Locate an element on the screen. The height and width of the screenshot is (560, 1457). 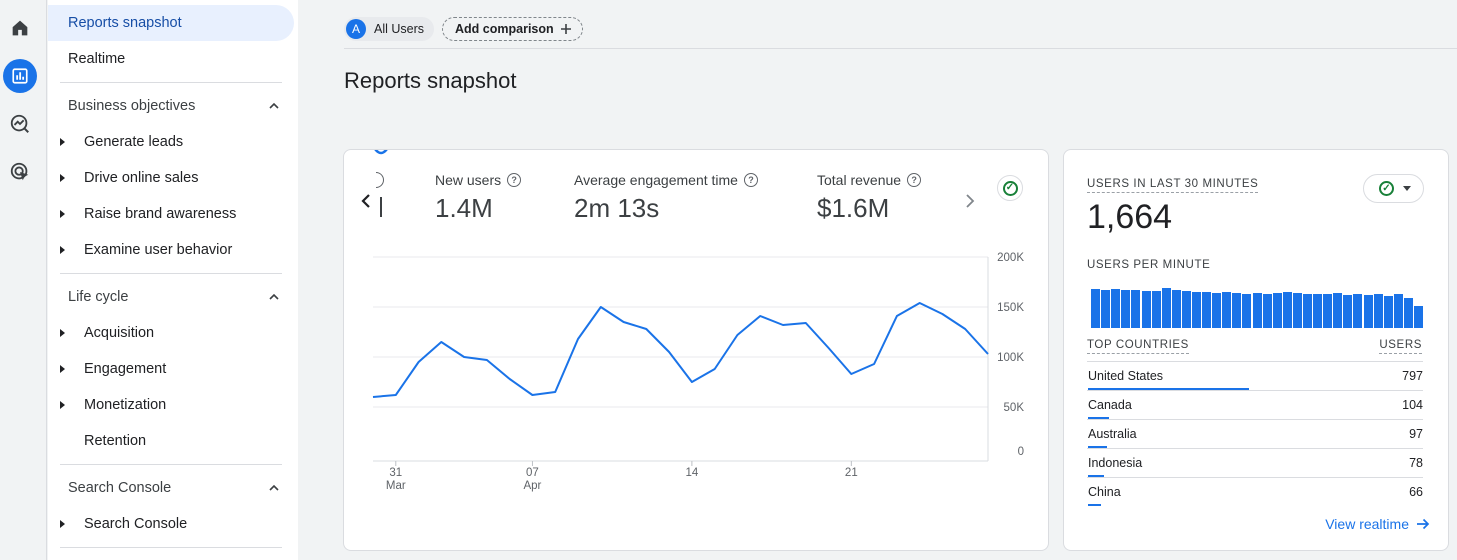
y-tick-label: 50K is located at coordinates (1014, 408).